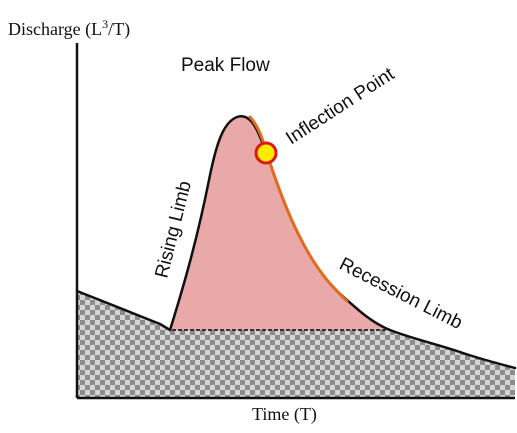 This screenshot has height=433, width=517. What do you see at coordinates (55, 29) in the screenshot?
I see `y-axis-label-prefix: Discharge (L` at bounding box center [55, 29].